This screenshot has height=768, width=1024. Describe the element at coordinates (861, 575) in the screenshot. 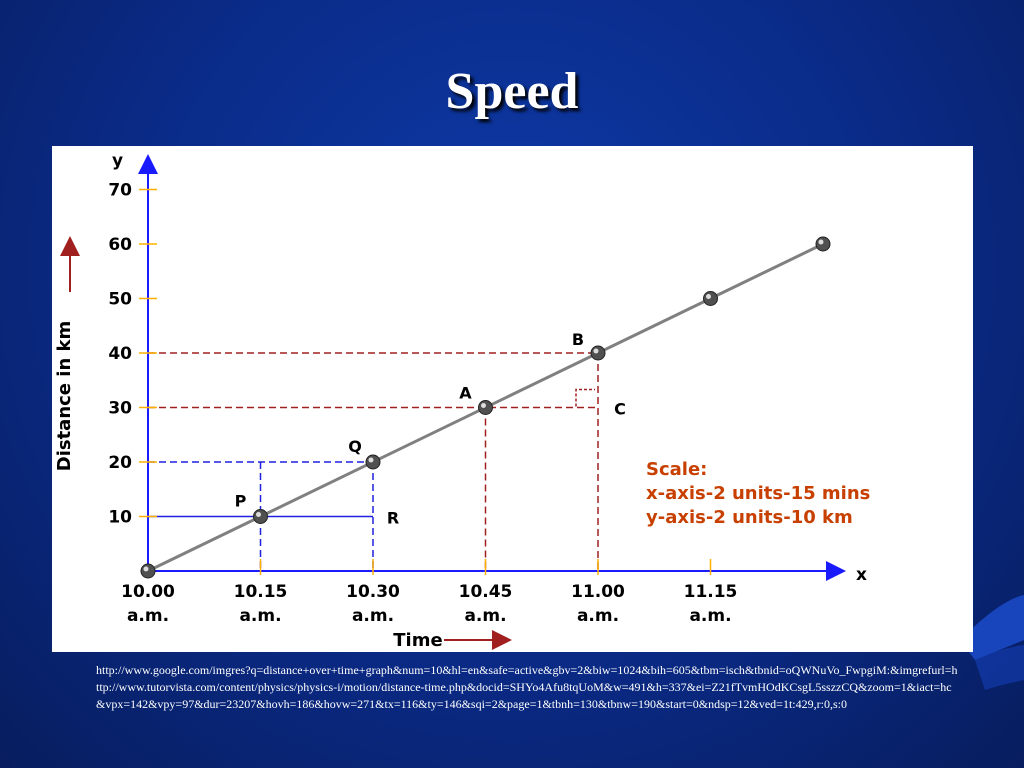

I see `x-axis-letter: x` at that location.